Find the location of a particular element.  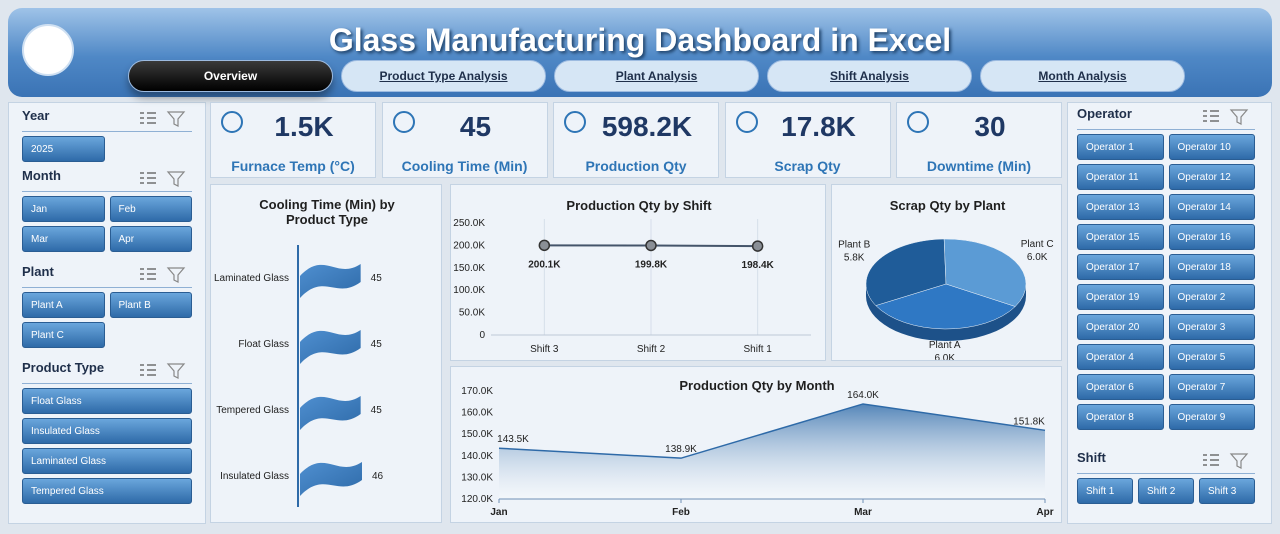

kpi-card: 30 Downtime (Min) is located at coordinates (979, 140).